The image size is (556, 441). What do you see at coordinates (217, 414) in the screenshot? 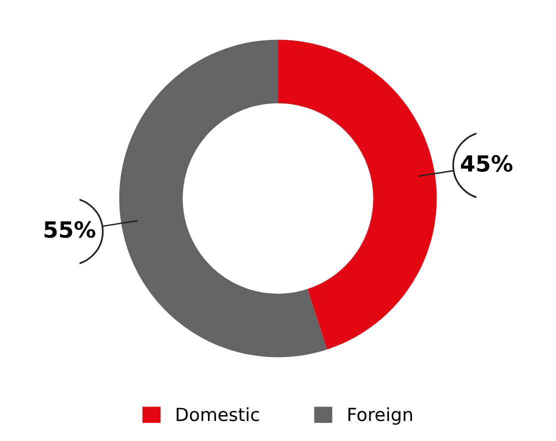
I see `legend-label: Domestic` at bounding box center [217, 414].